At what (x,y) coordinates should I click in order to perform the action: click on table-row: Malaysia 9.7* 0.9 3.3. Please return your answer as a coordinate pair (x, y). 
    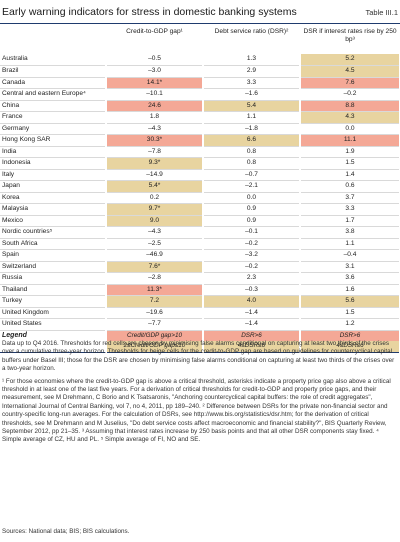
    Looking at the image, I should click on (200, 209).